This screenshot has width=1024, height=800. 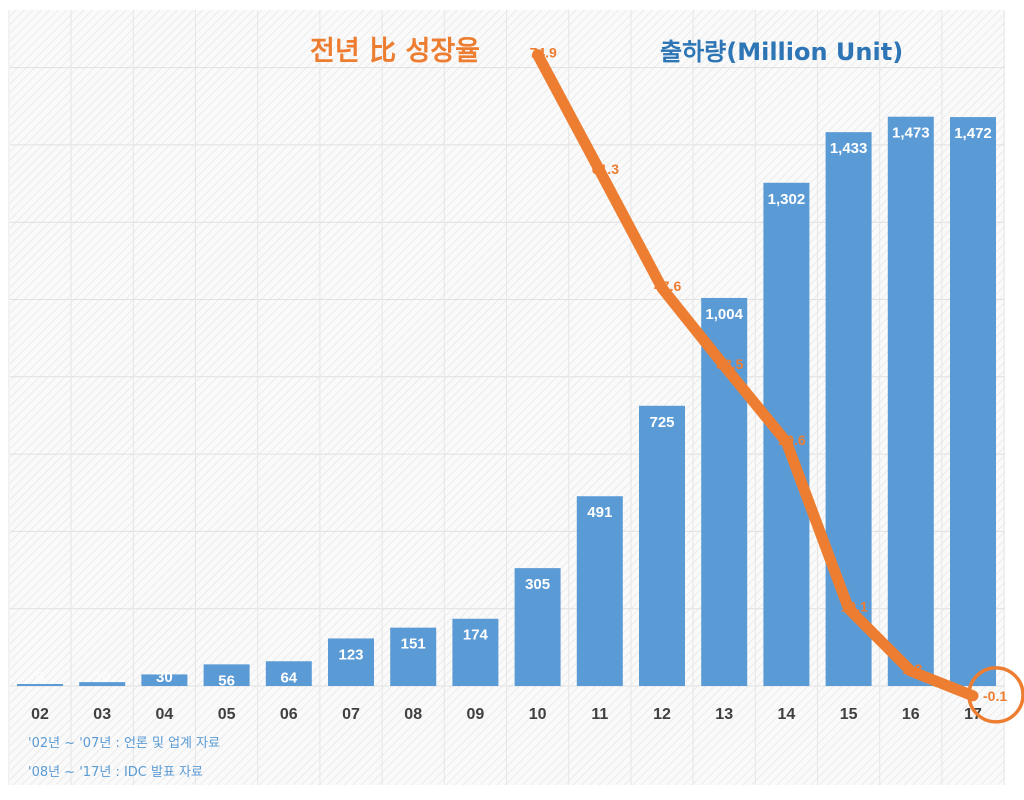 What do you see at coordinates (911, 714) in the screenshot?
I see `x-tick-label: 16` at bounding box center [911, 714].